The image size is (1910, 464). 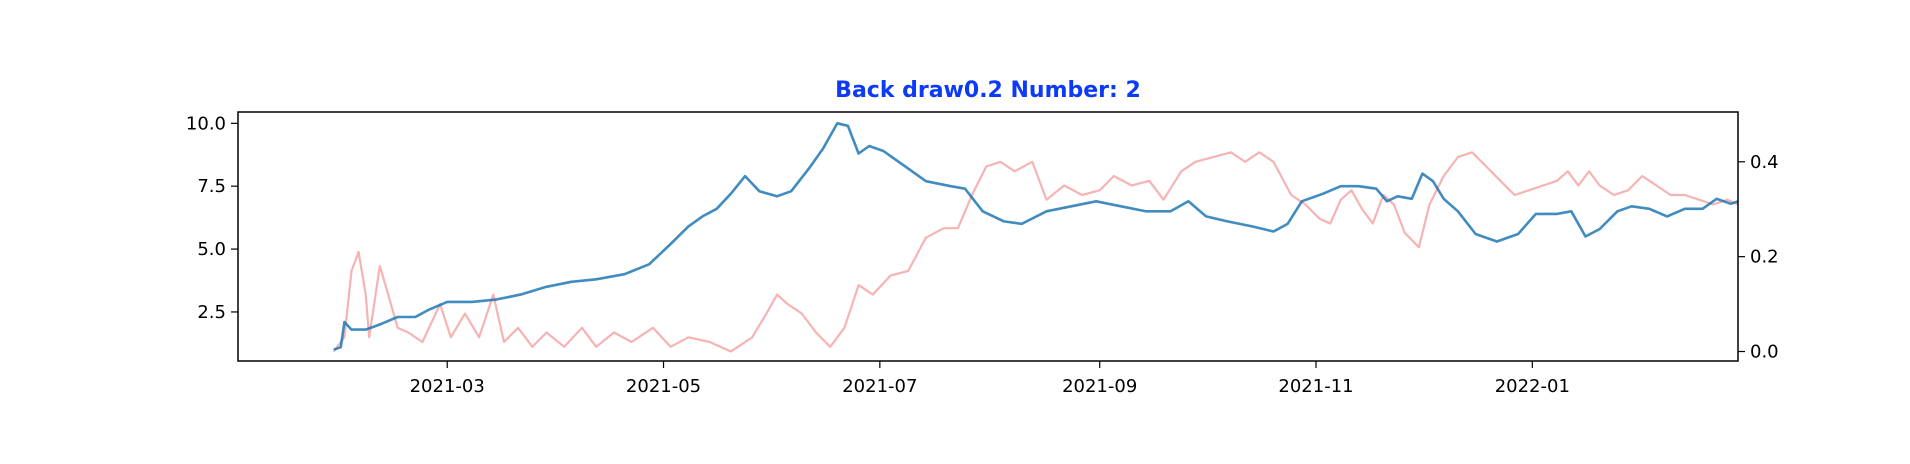 What do you see at coordinates (211, 186) in the screenshot?
I see `y-left-tick-label: 7.5` at bounding box center [211, 186].